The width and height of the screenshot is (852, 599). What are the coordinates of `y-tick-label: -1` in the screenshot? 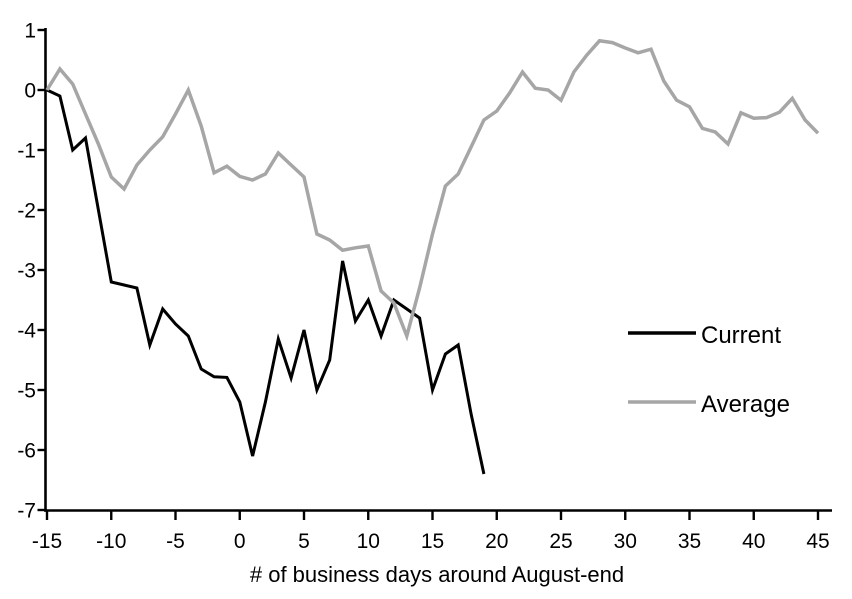 It's located at (26, 151).